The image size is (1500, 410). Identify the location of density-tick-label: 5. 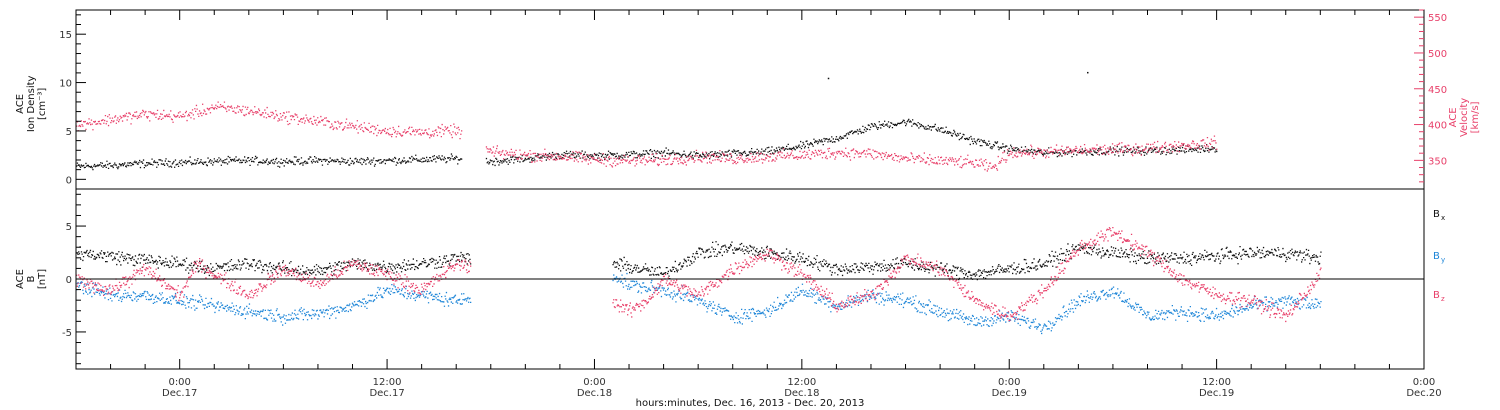
(69, 132).